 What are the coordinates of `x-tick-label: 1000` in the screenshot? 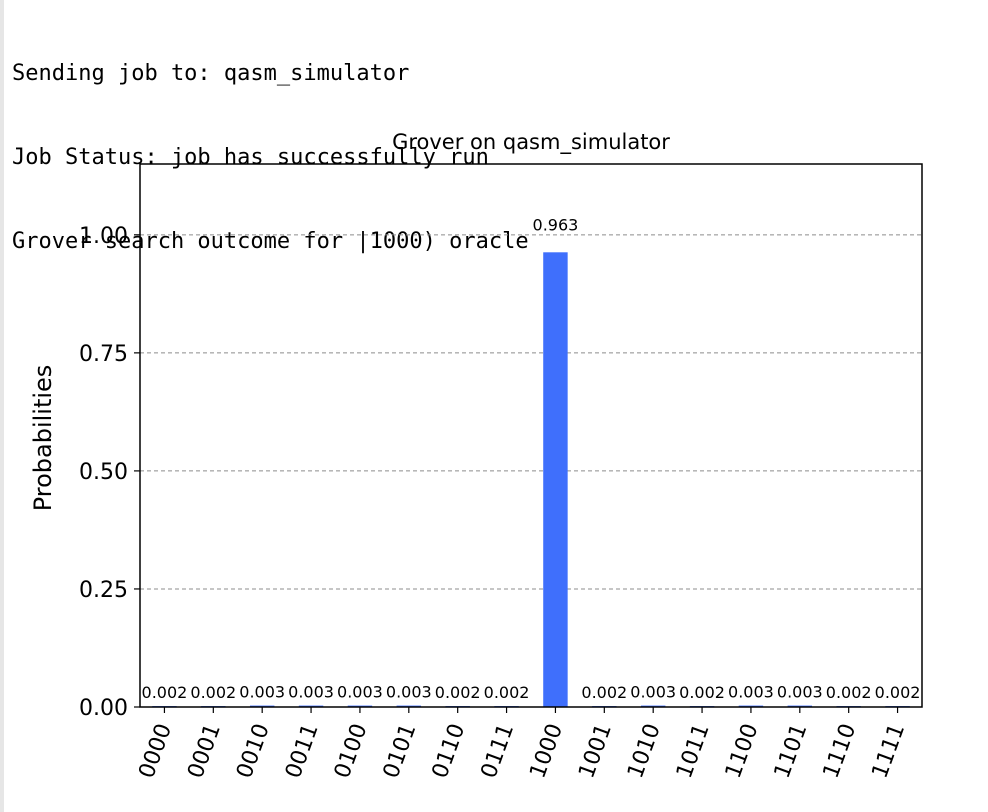 It's located at (546, 751).